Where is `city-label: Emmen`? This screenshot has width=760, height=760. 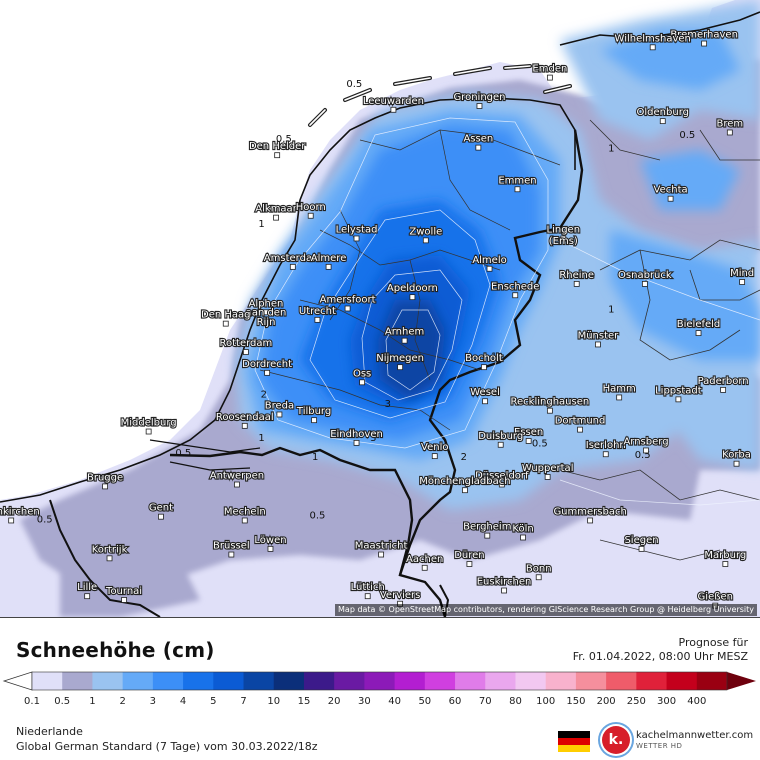
city-label: Emmen is located at coordinates (517, 180).